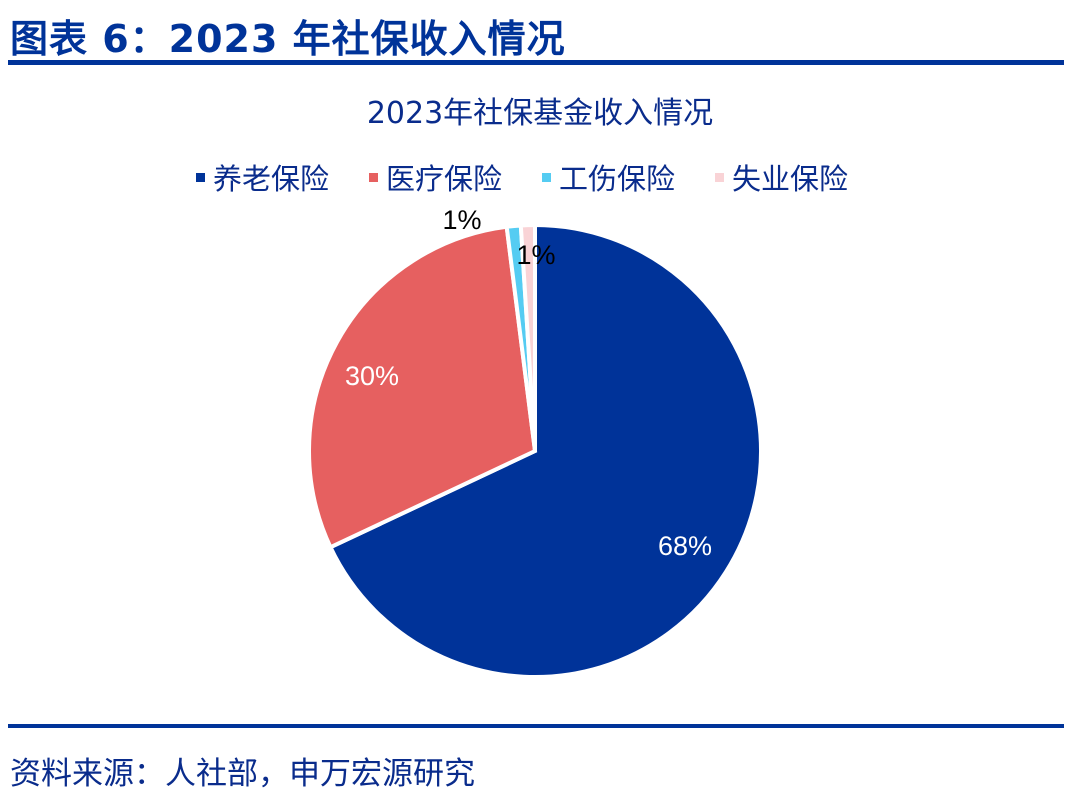 The image size is (1080, 809). Describe the element at coordinates (540, 113) in the screenshot. I see `chart-title: 2023年社保基金收入情况` at that location.